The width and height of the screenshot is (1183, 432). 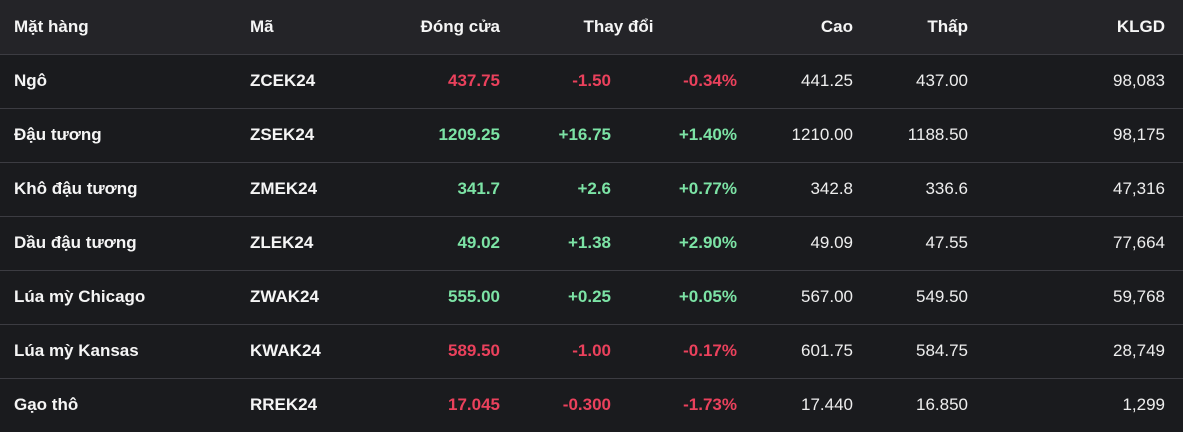 What do you see at coordinates (707, 296) in the screenshot?
I see `change-percent: +0.05%` at bounding box center [707, 296].